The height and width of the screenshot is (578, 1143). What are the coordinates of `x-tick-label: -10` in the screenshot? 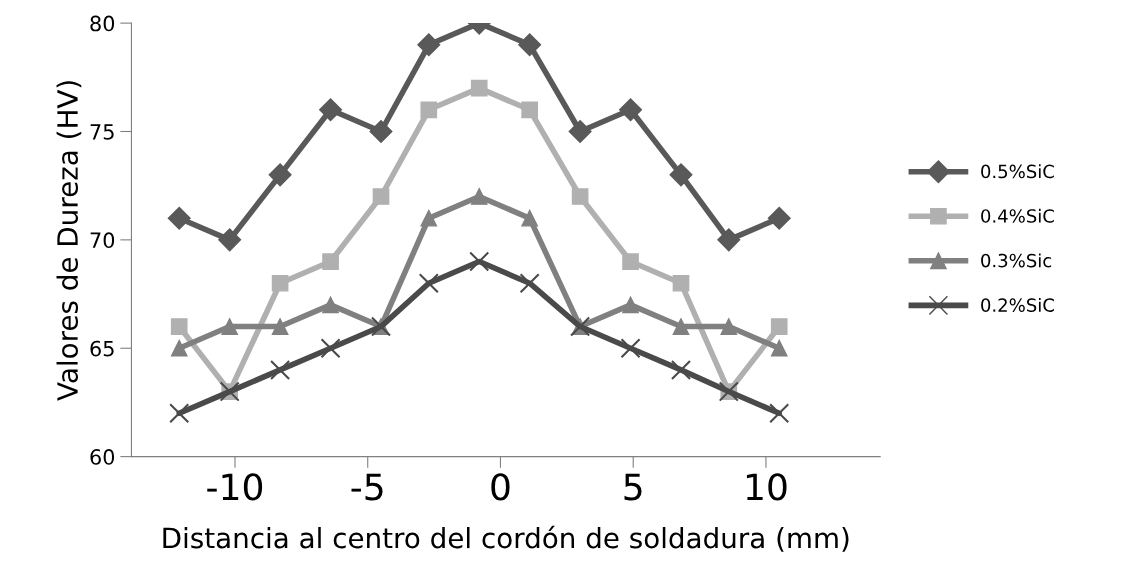 It's located at (235, 487).